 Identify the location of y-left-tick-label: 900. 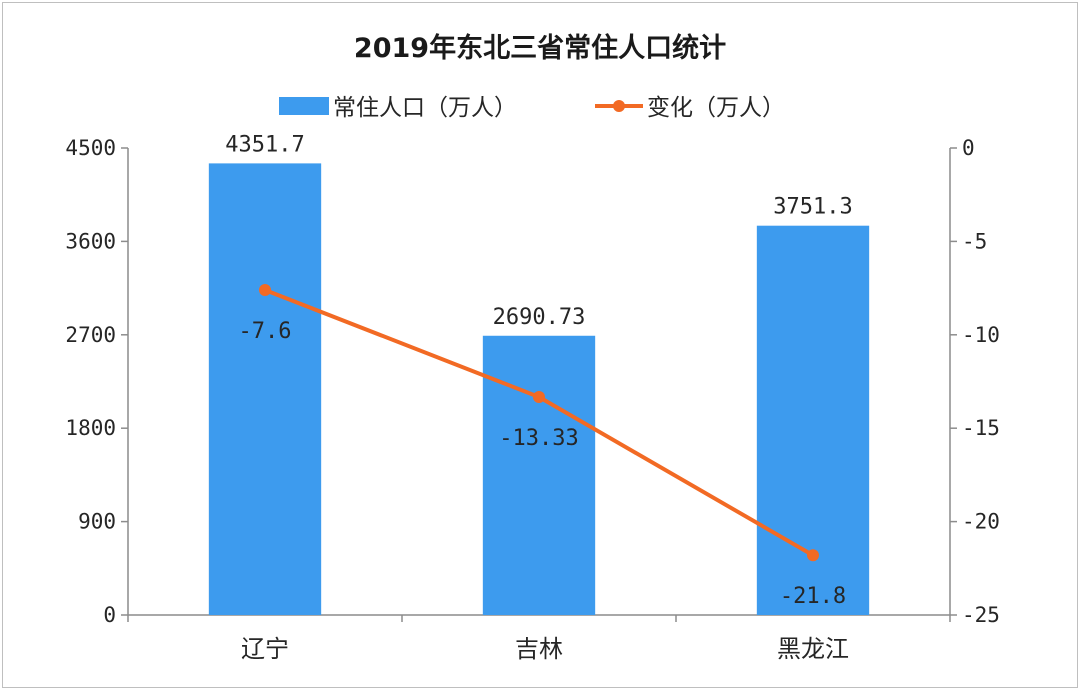
(97, 522).